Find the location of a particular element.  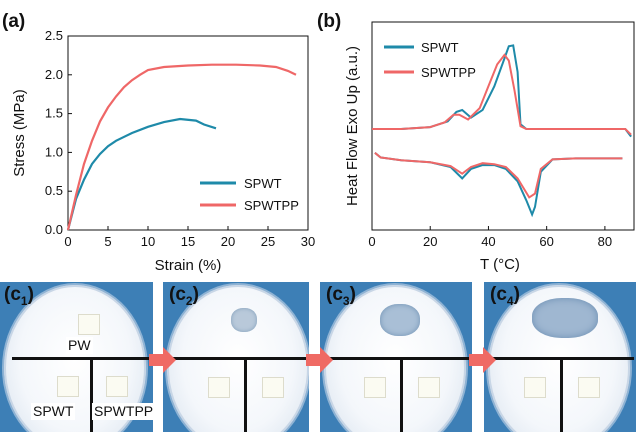

cooling-curve-spwt is located at coordinates (498, 185).